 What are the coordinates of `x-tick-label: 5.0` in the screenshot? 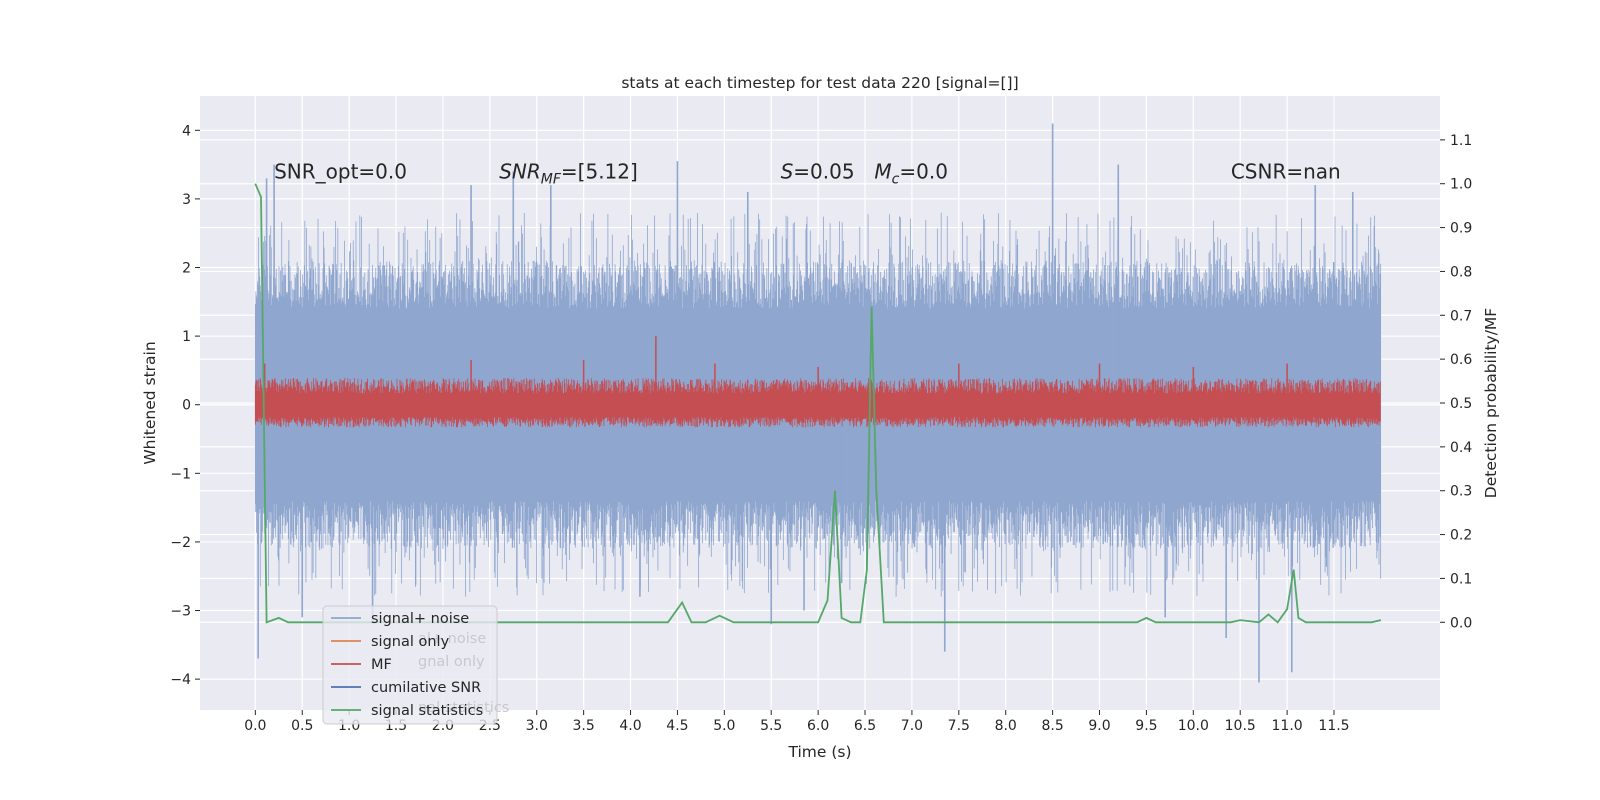 It's located at (724, 726).